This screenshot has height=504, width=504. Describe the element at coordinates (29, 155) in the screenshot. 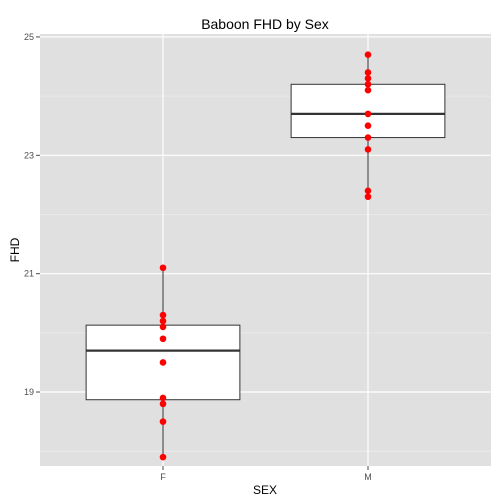

I see `y-tick-label: 23` at that location.